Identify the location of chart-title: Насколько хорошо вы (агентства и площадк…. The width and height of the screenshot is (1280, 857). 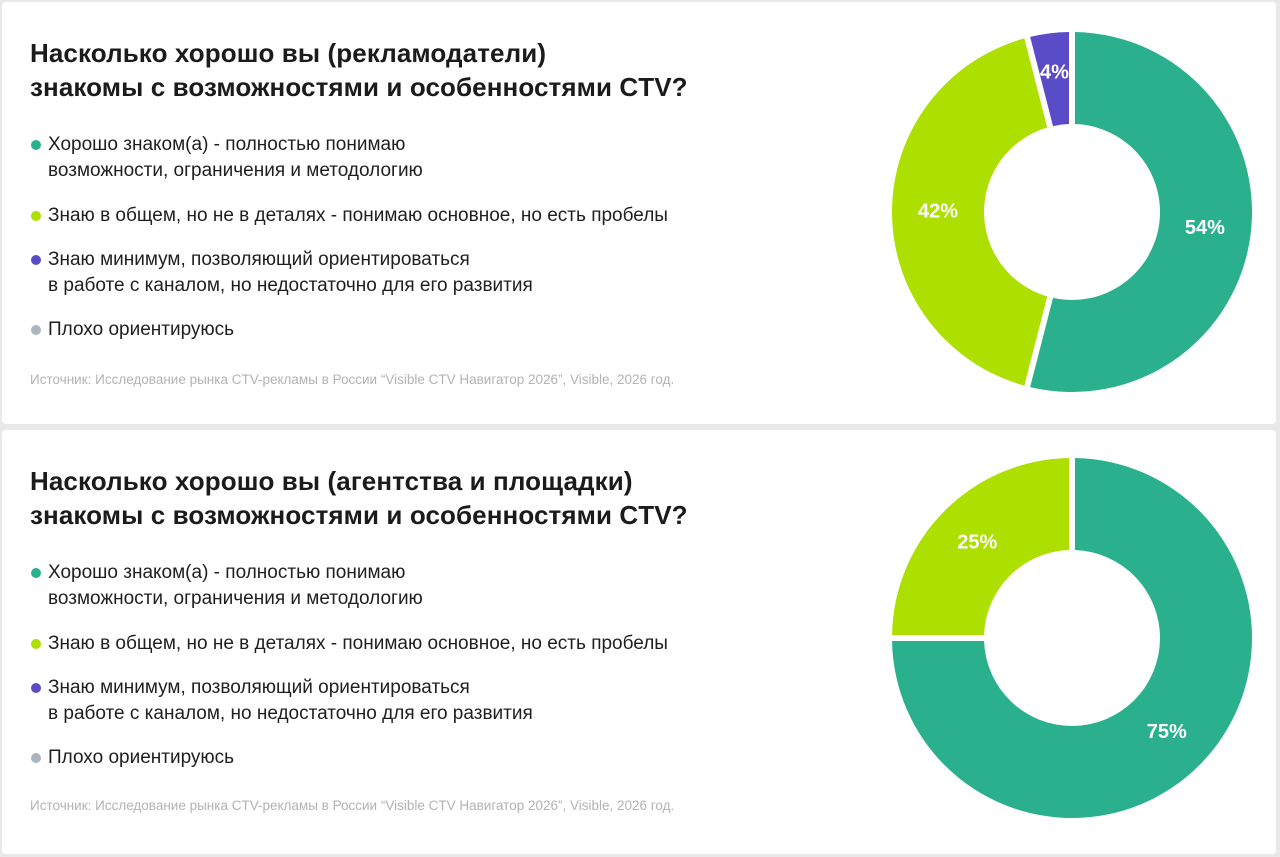
(359, 498).